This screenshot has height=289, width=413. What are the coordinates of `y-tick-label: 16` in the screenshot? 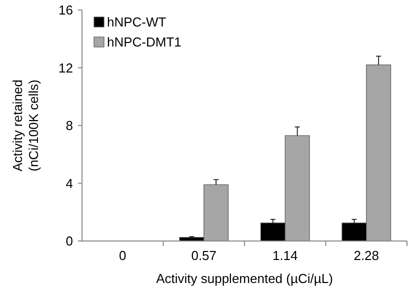 It's located at (65, 10).